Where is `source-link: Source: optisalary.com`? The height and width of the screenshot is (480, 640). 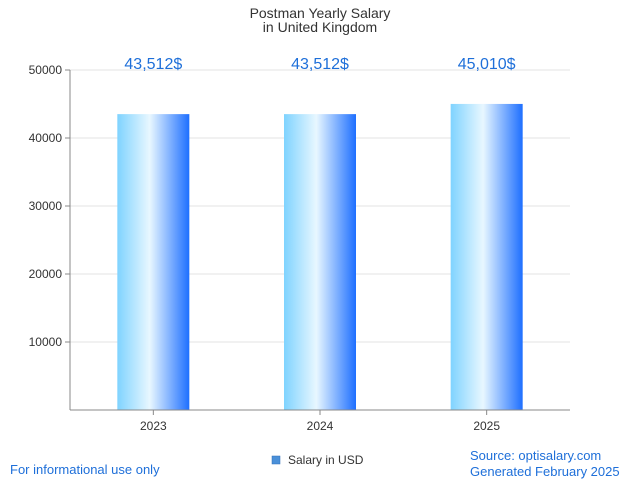 source-link: Source: optisalary.com is located at coordinates (536, 455).